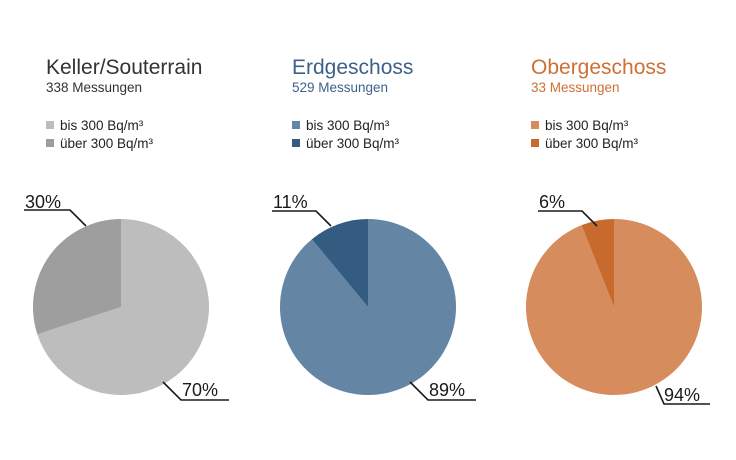  Describe the element at coordinates (447, 390) in the screenshot. I see `data-label: 89%` at that location.